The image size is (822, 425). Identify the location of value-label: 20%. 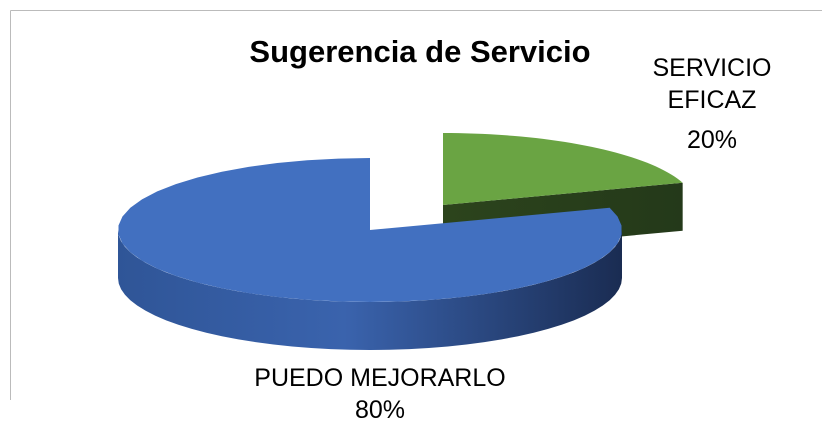
(712, 140).